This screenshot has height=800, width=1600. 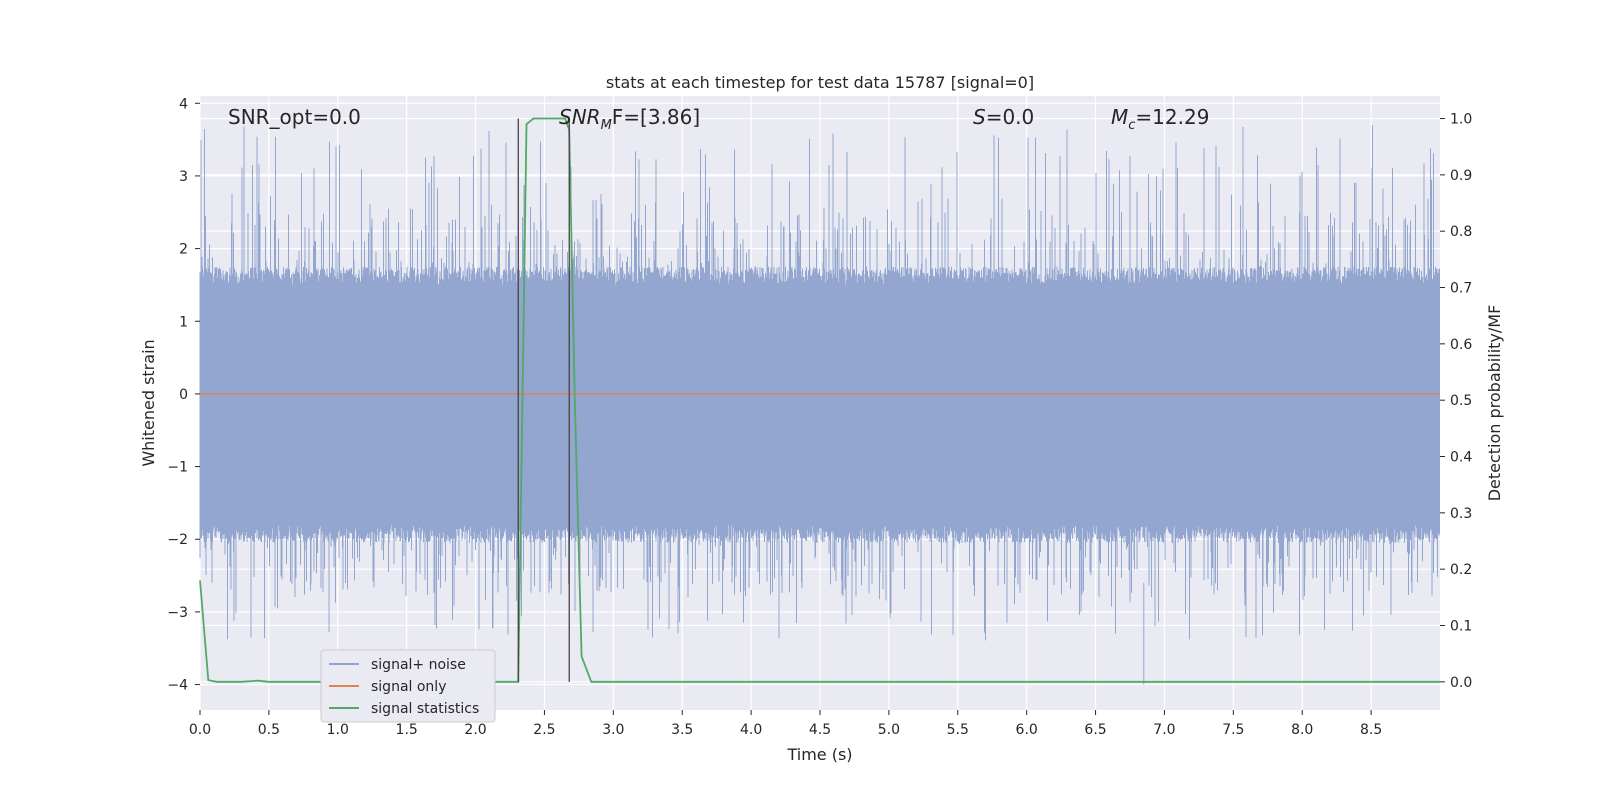 I want to click on y-ticks: 4 3 2 1 0 −1 −2 −3 −4, so click(x=183, y=395).